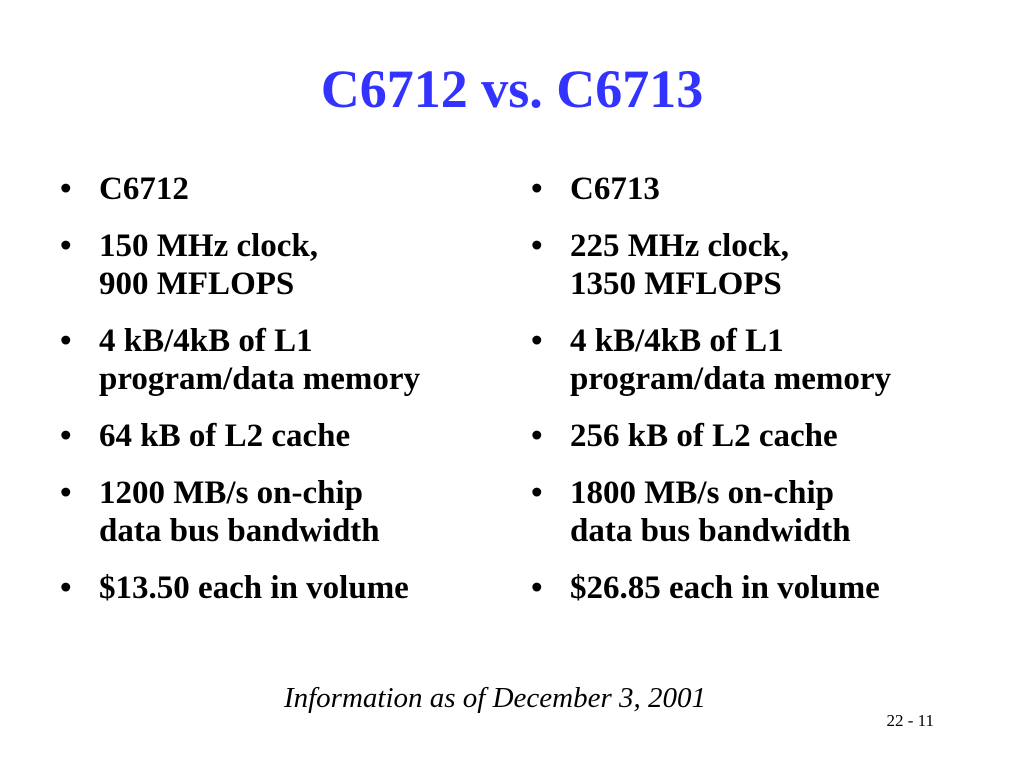 The image size is (1024, 768). What do you see at coordinates (615, 189) in the screenshot?
I see `list-item-line: C6713` at bounding box center [615, 189].